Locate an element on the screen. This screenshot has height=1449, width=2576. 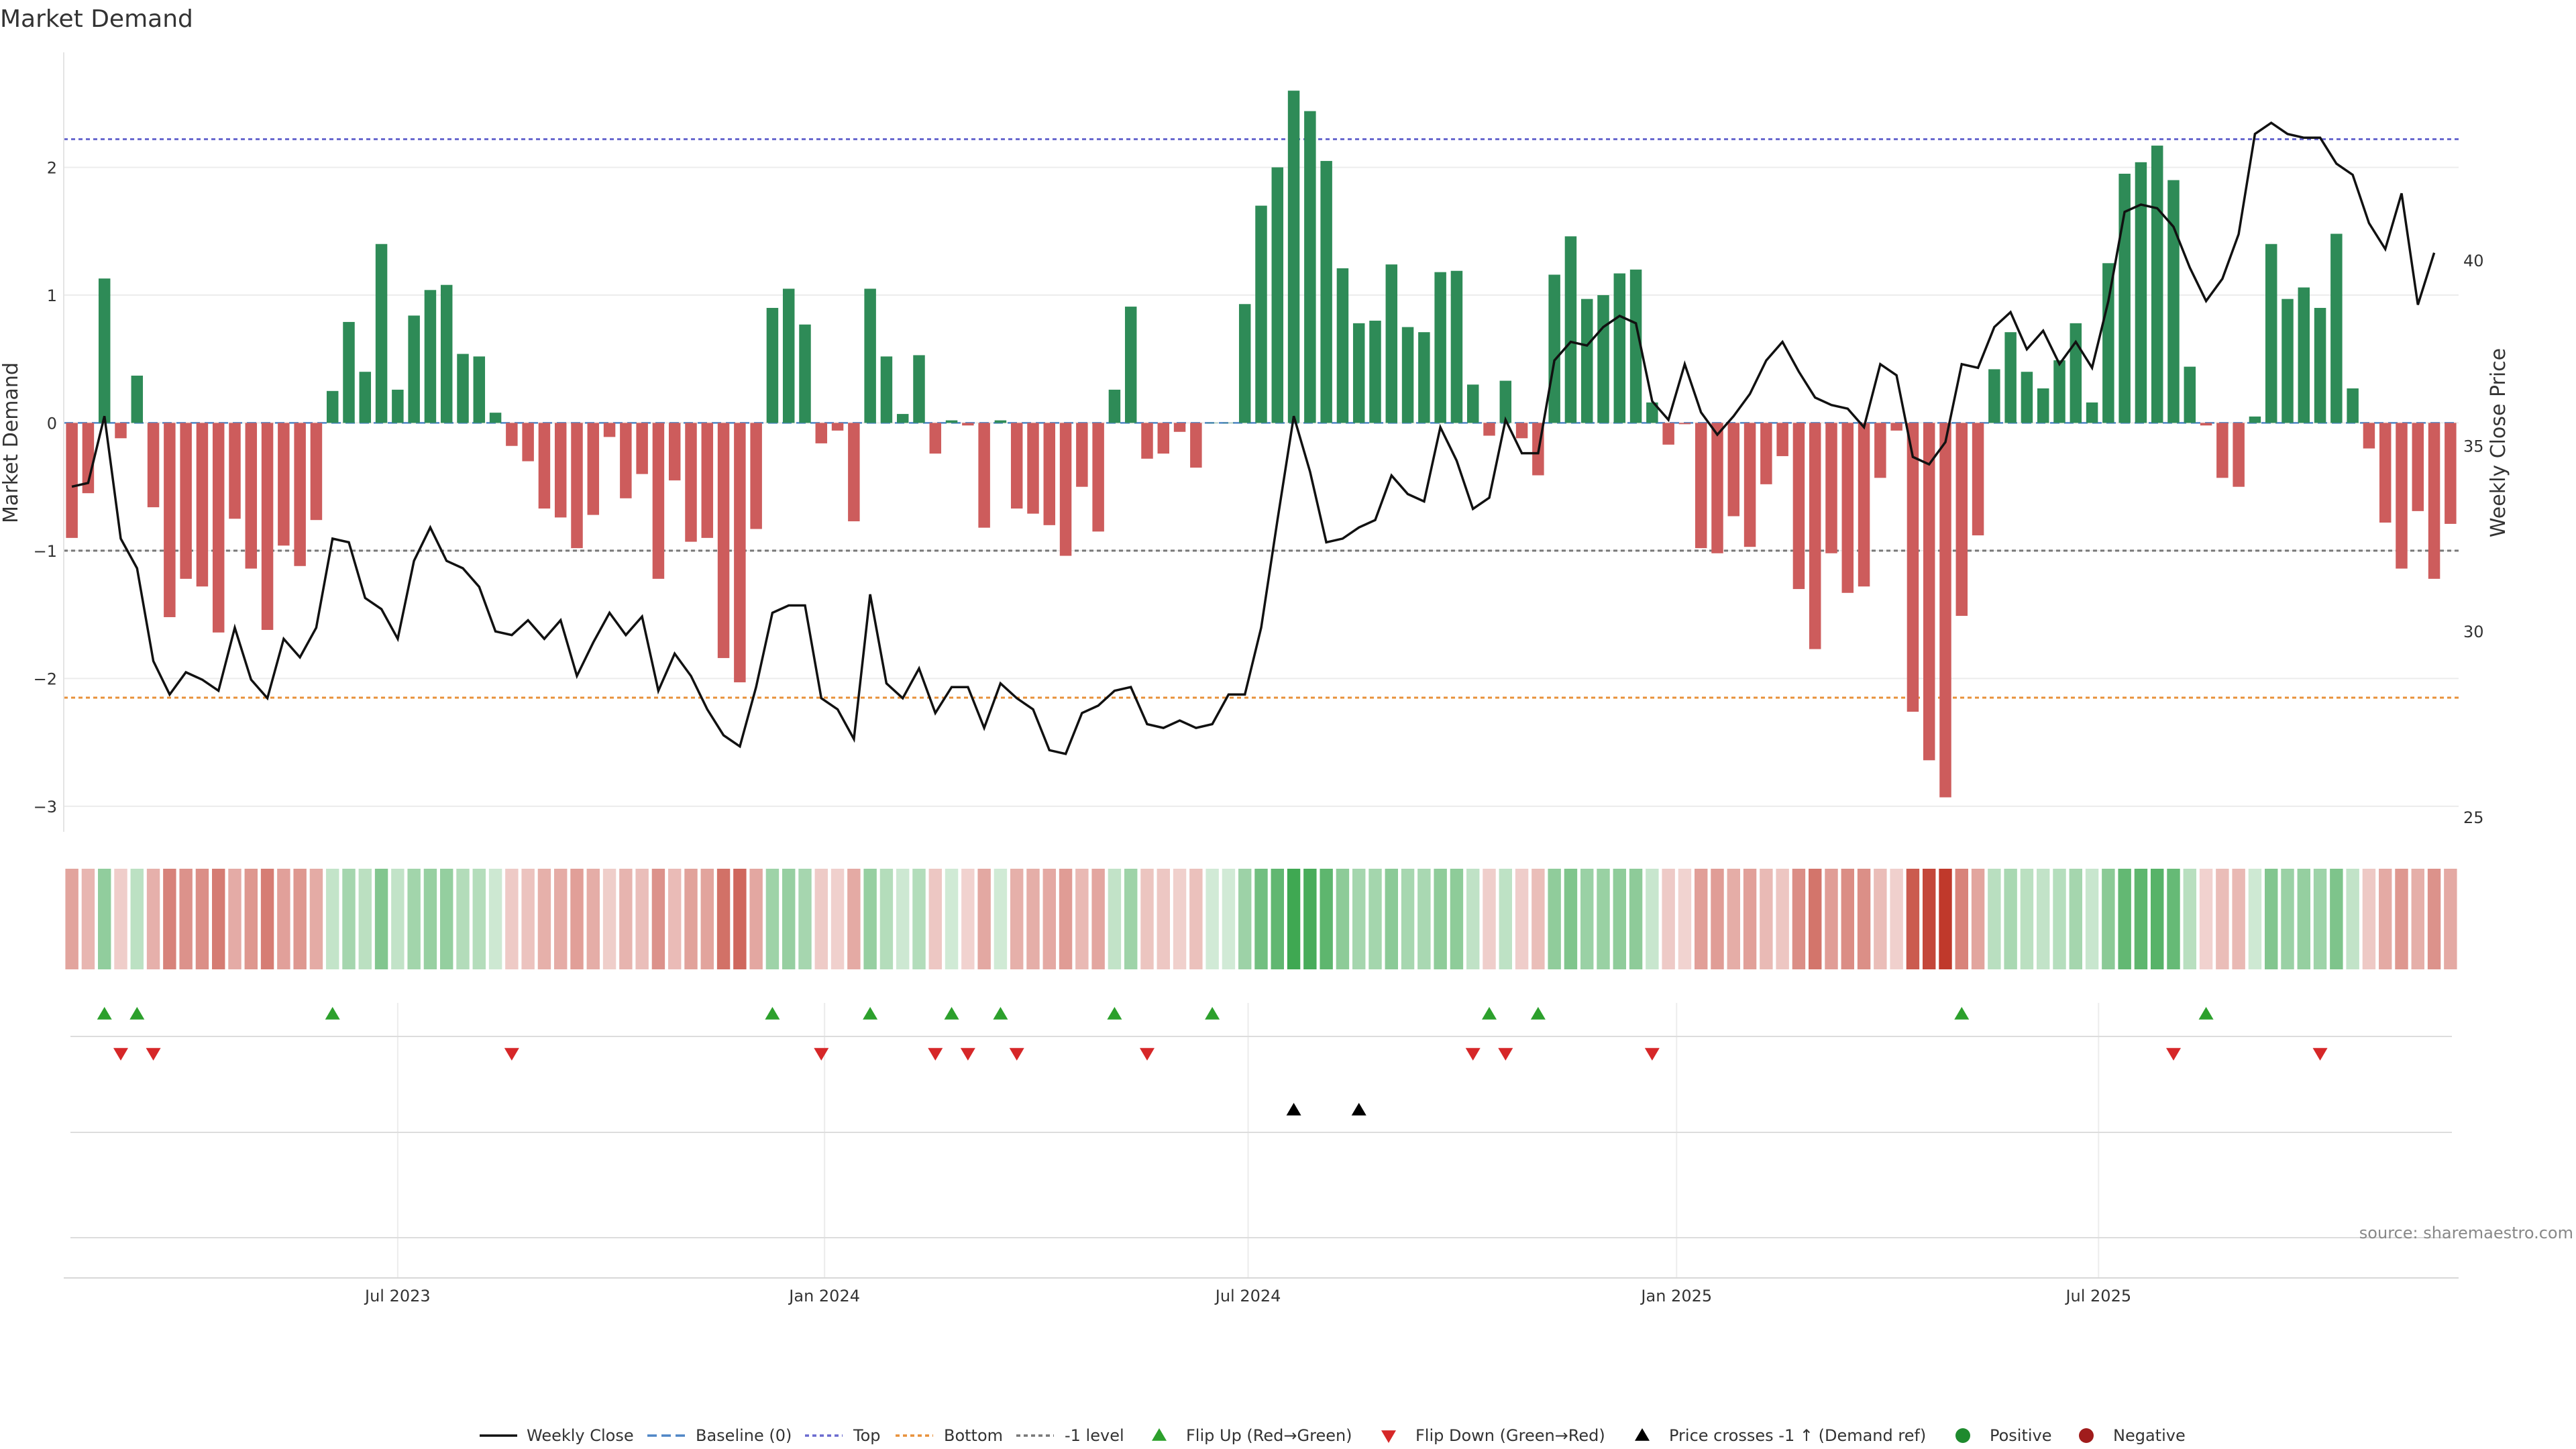
y-tick-label: −3 is located at coordinates (45, 807).